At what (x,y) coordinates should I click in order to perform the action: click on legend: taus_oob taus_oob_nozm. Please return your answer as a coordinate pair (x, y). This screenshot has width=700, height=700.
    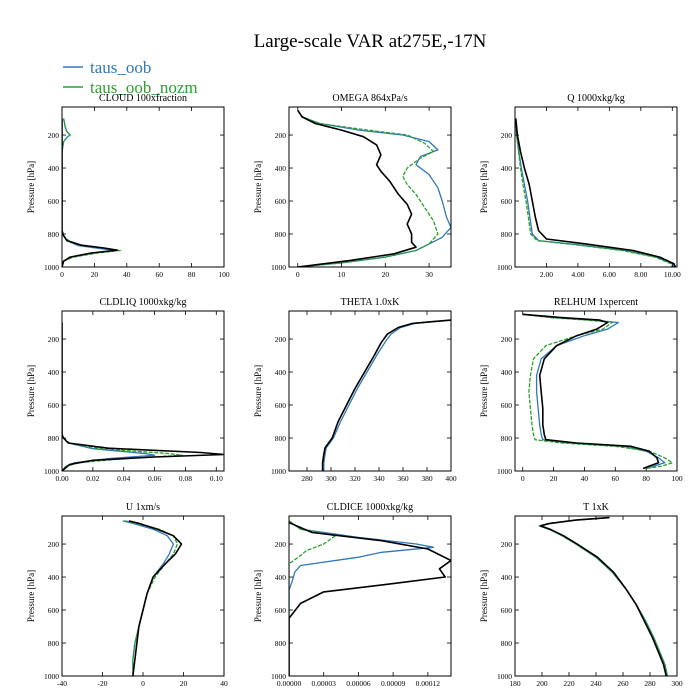
    Looking at the image, I should click on (130, 77).